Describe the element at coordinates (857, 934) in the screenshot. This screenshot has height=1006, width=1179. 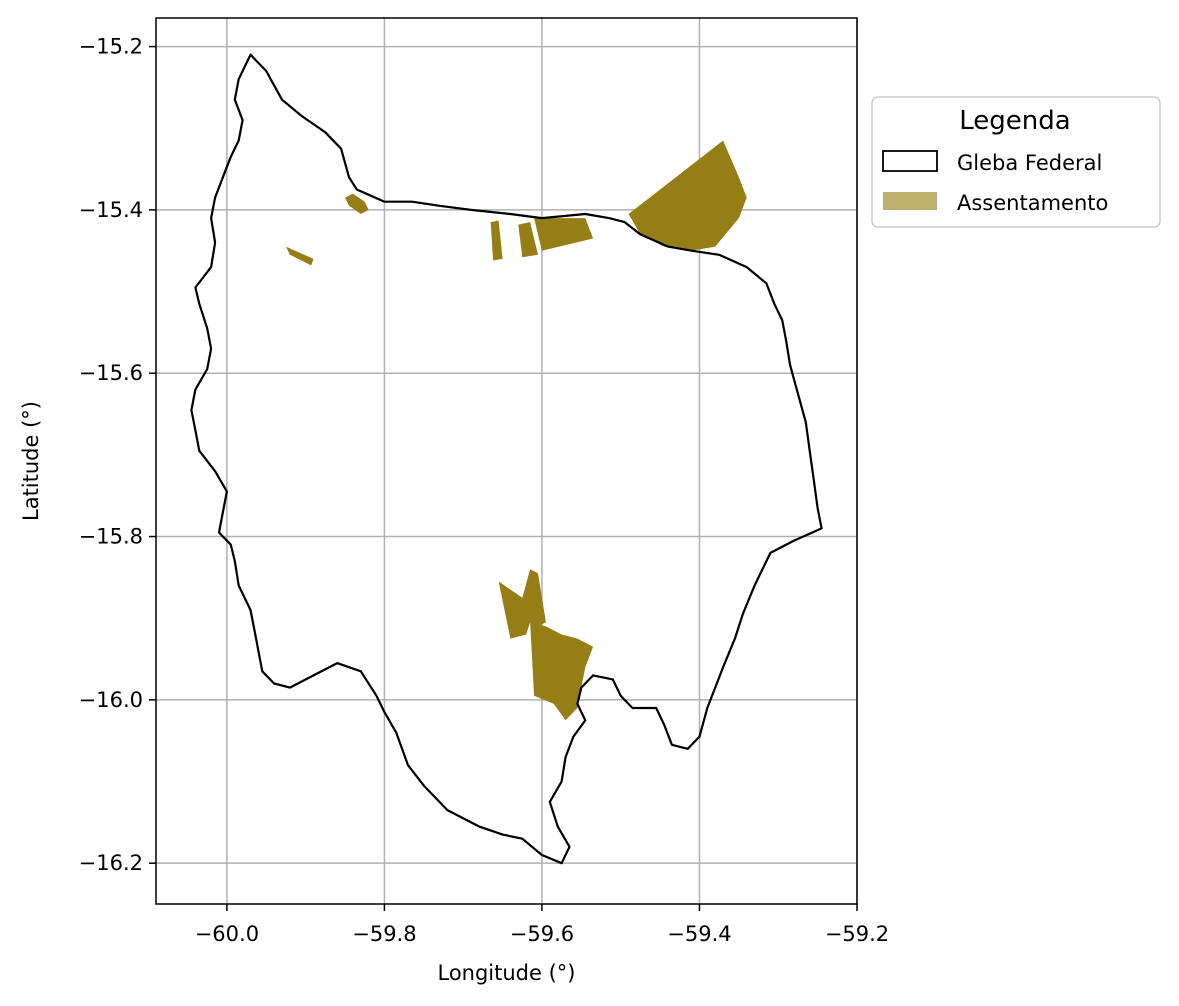
I see `x-tick-label: −59.2` at that location.